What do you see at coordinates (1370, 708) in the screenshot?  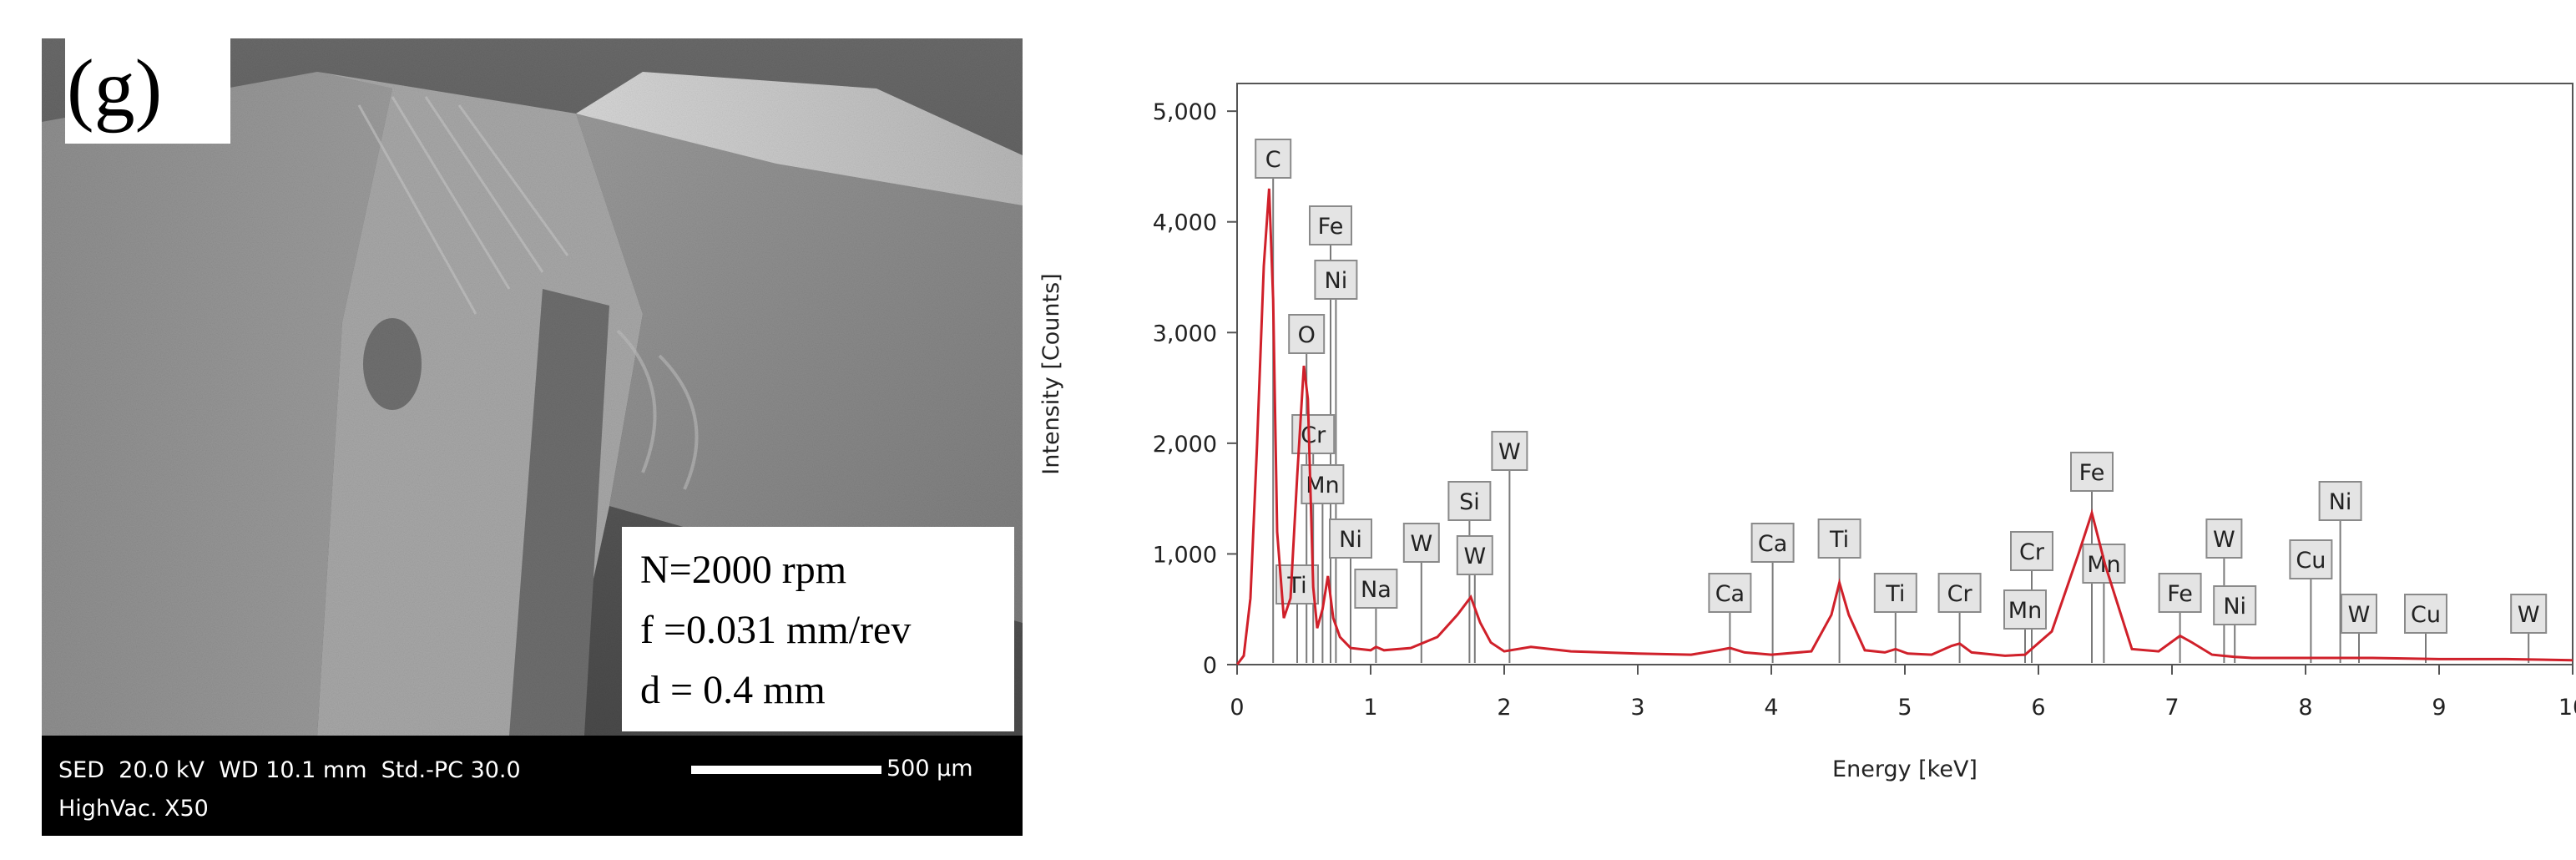 I see `x-tick-label: 1` at bounding box center [1370, 708].